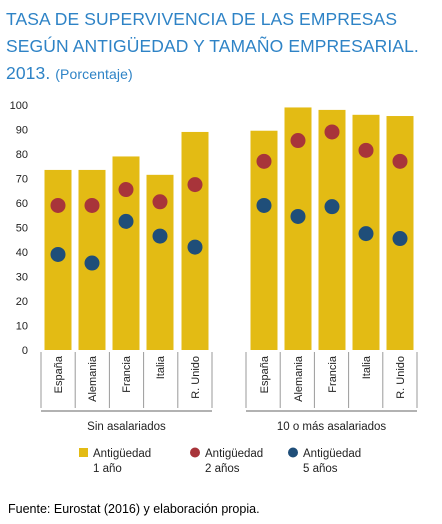 This screenshot has height=524, width=442. What do you see at coordinates (28, 73) in the screenshot?
I see `title-year: 2013.` at bounding box center [28, 73].